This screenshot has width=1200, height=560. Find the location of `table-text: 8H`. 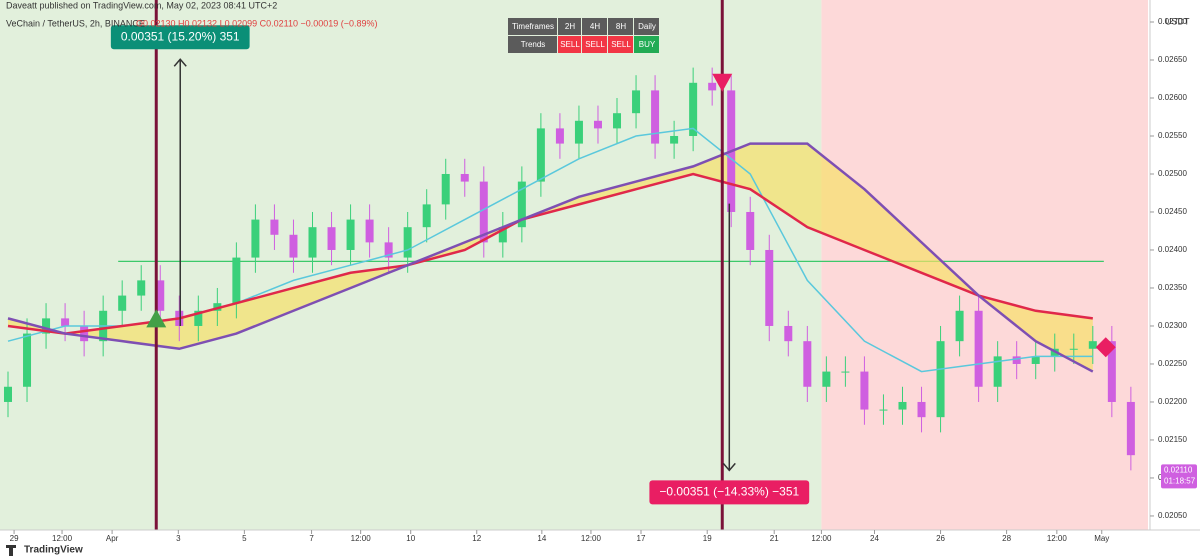

table-text: 8H is located at coordinates (621, 26).